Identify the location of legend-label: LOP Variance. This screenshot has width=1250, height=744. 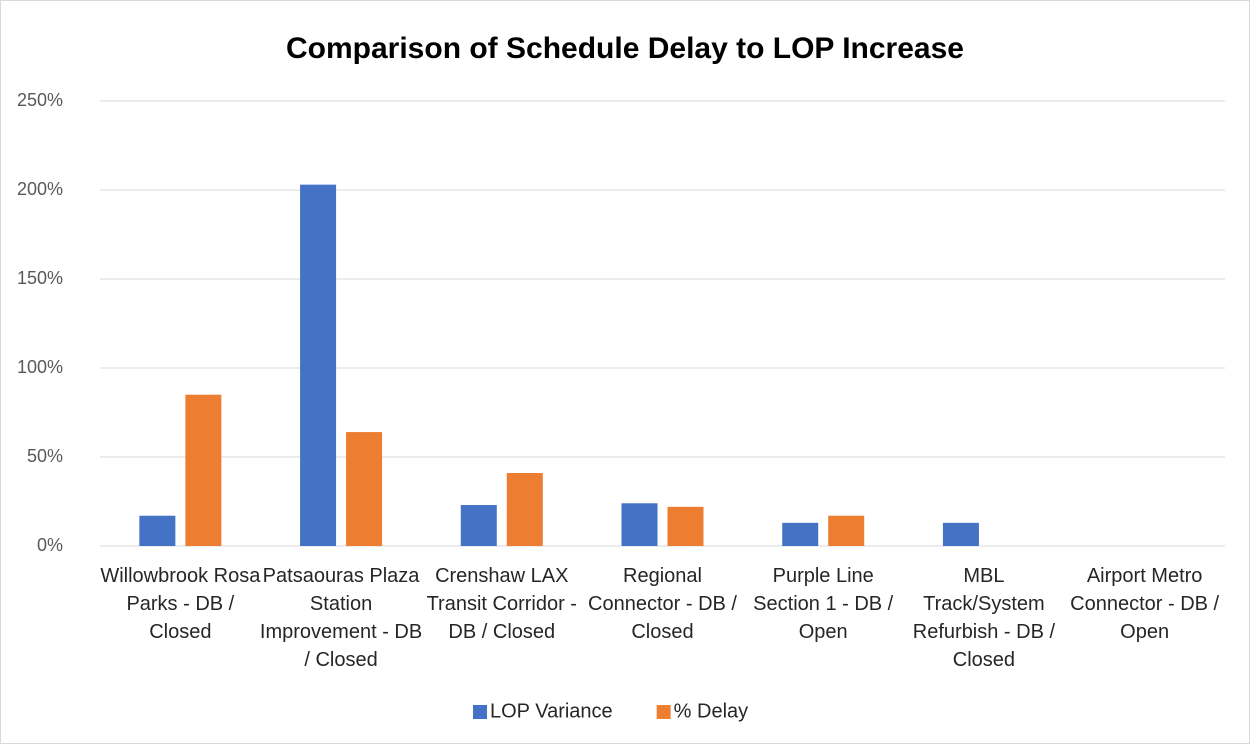
(551, 711).